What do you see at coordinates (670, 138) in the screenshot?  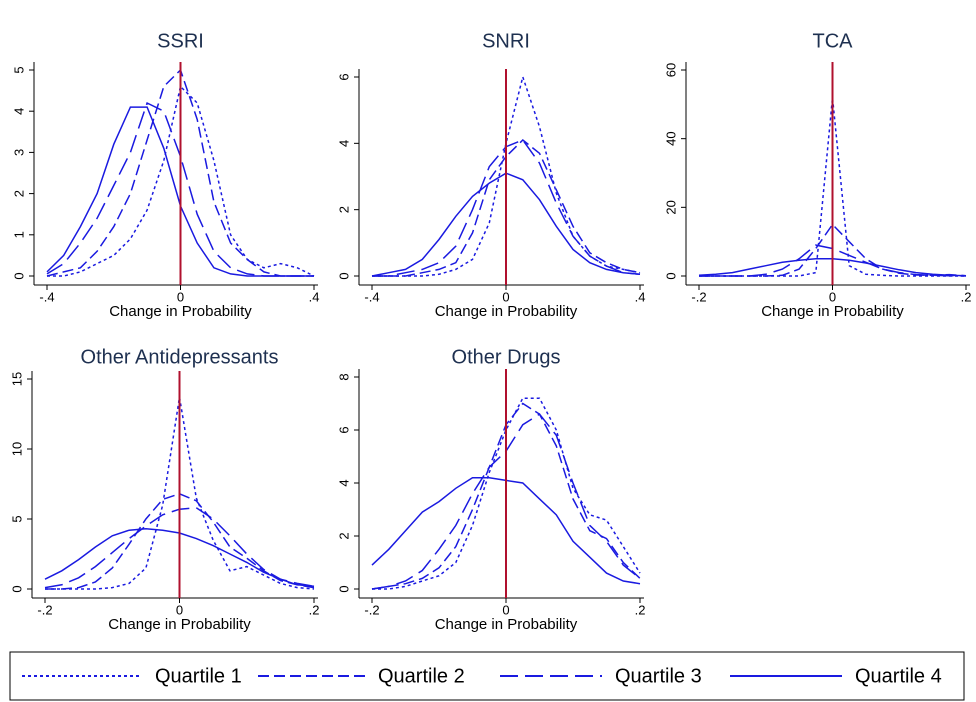 I see `y-tick-label: 40` at bounding box center [670, 138].